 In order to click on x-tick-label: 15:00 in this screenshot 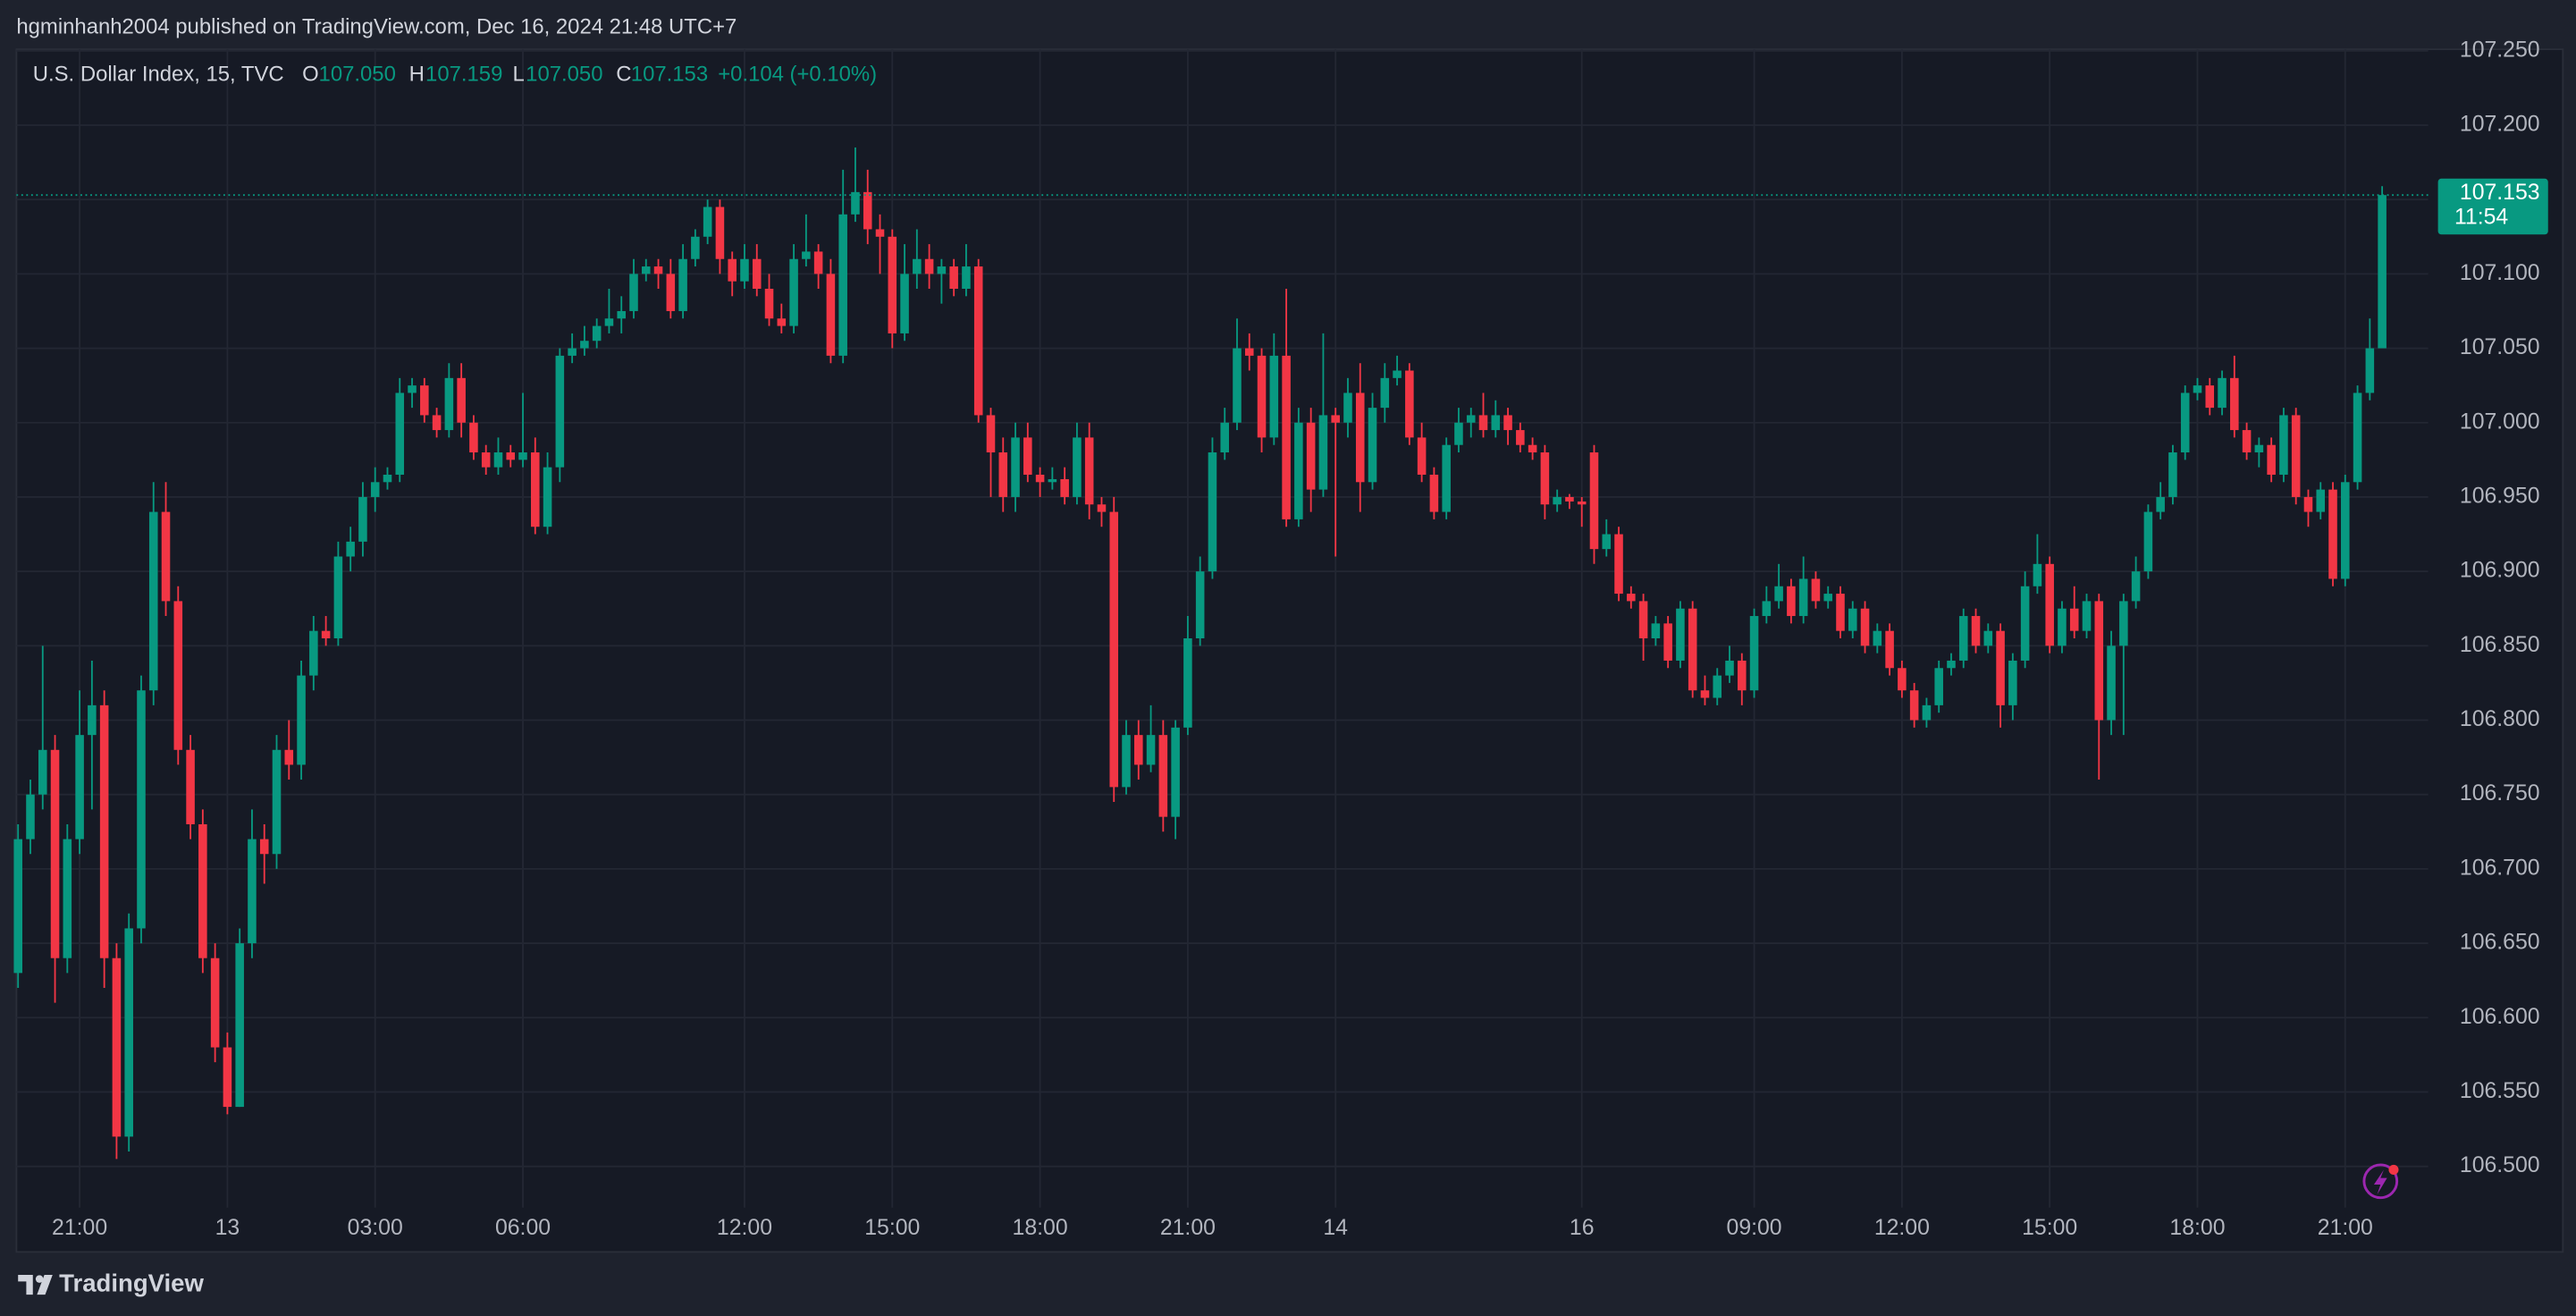, I will do `click(2050, 1228)`.